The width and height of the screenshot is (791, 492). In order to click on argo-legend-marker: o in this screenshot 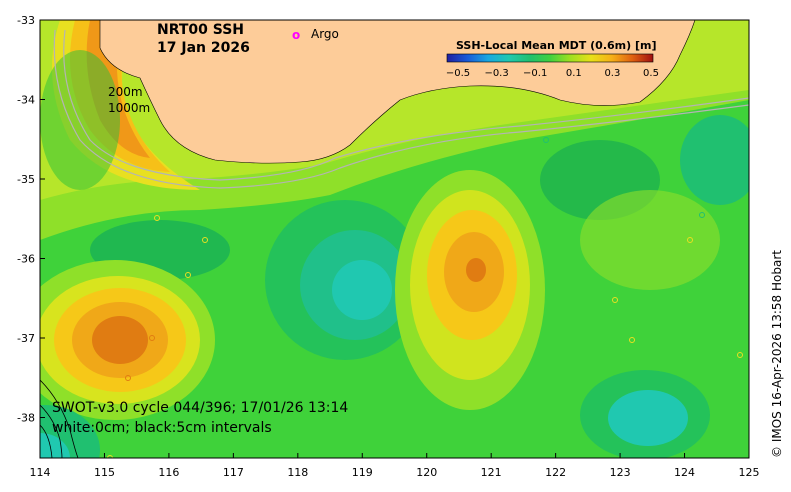, I will do `click(296, 35)`.